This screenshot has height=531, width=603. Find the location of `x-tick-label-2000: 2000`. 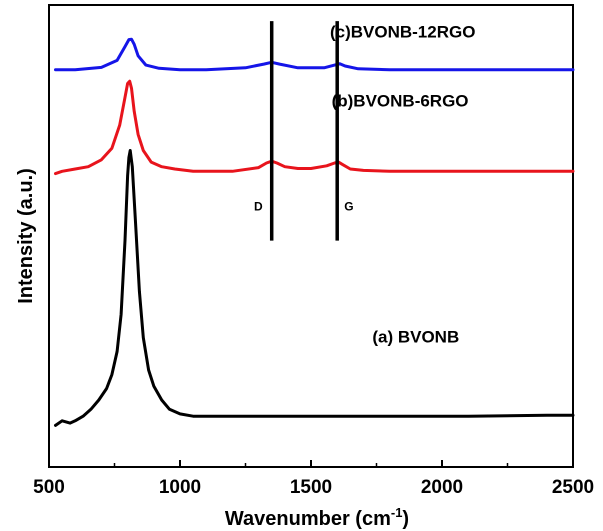

x-tick-label-2000: 2000 is located at coordinates (442, 487).